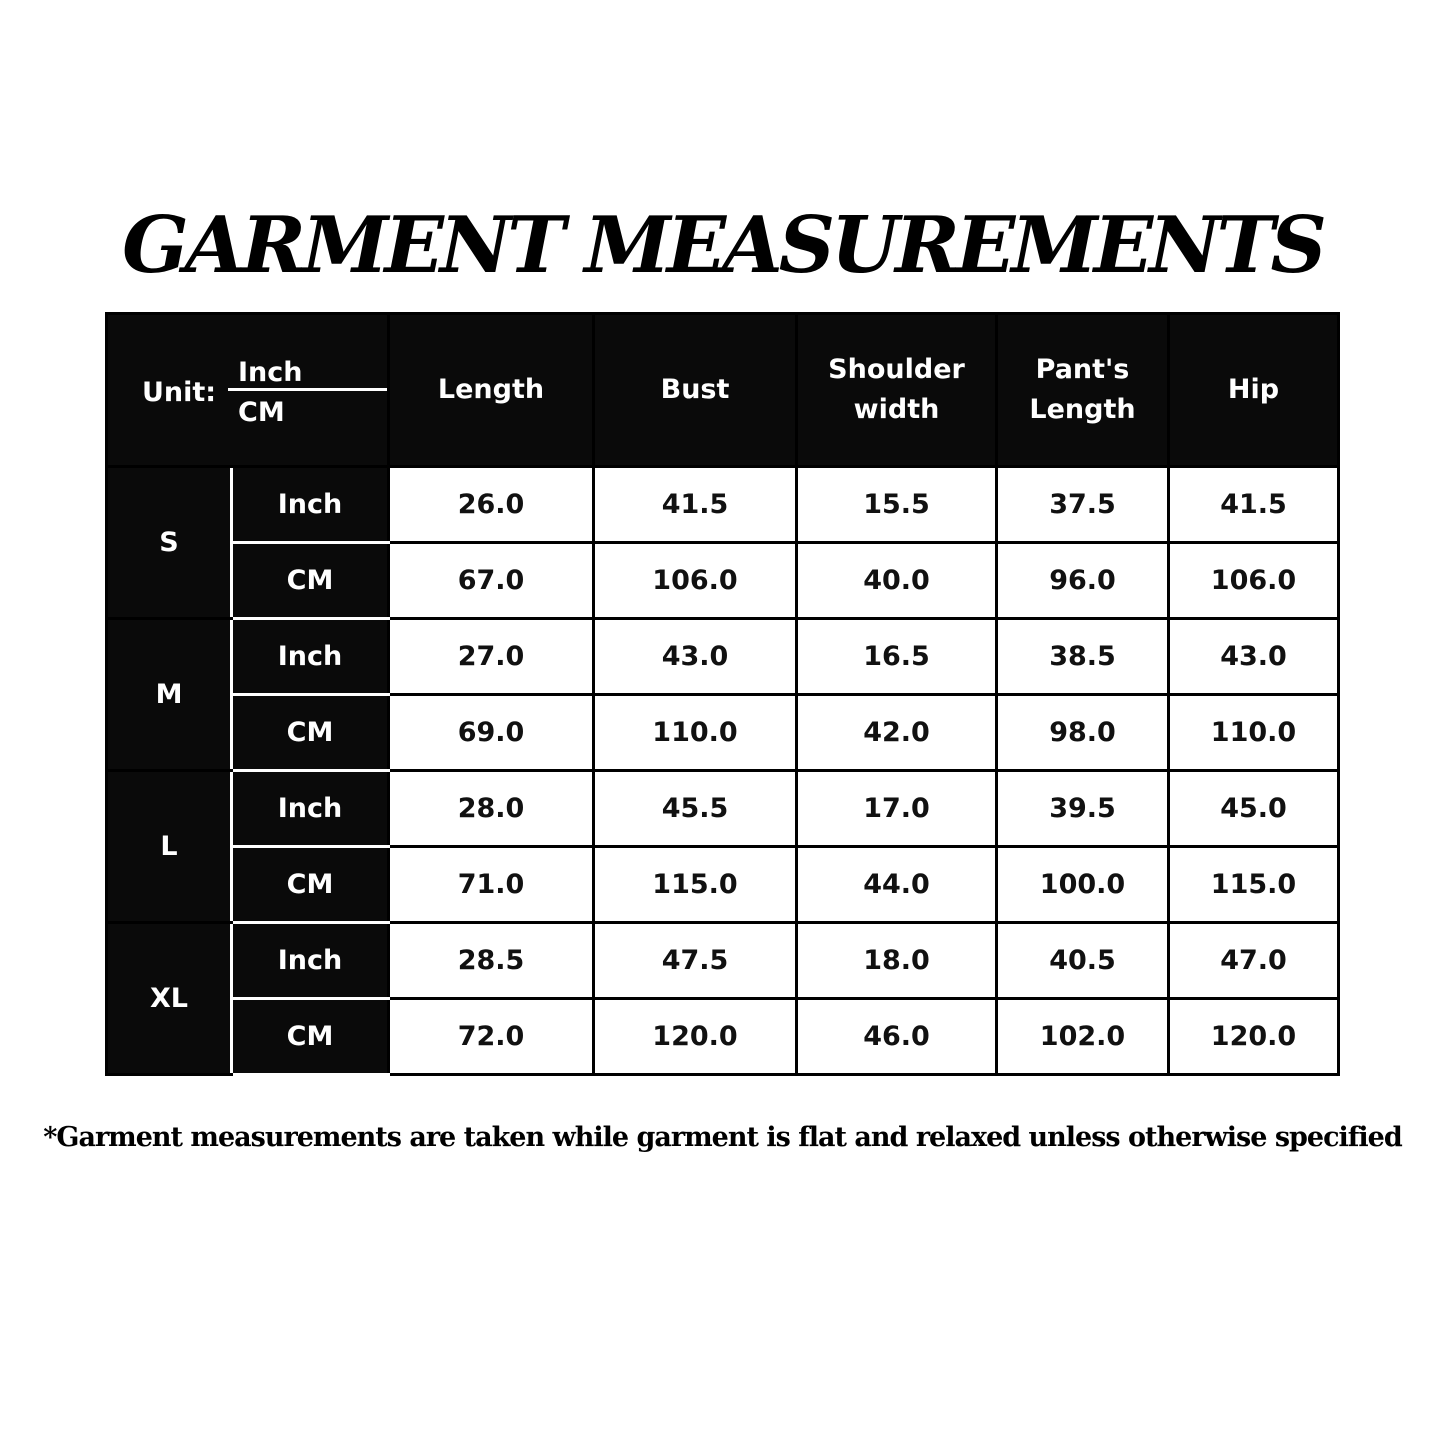 The height and width of the screenshot is (1445, 1445). I want to click on measurement-cell: 18.0, so click(896, 960).